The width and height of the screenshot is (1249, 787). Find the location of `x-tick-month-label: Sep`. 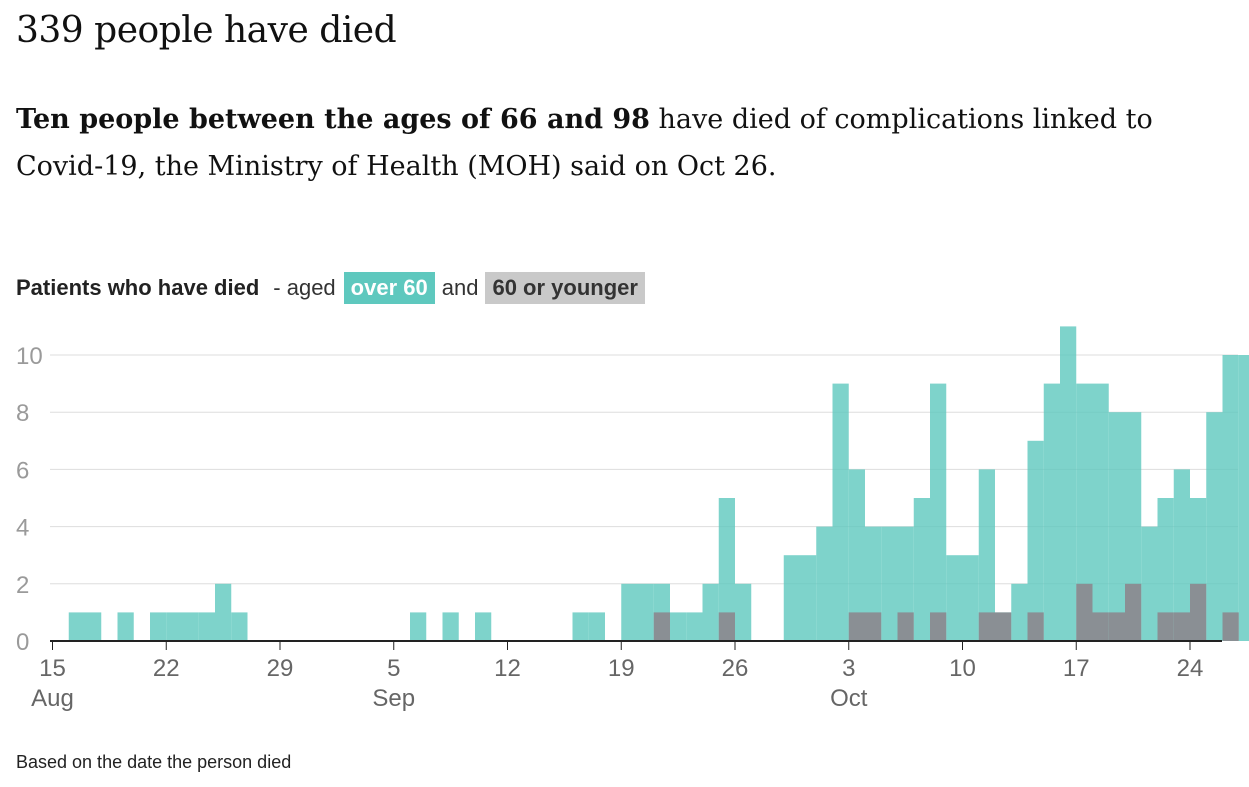

x-tick-month-label: Sep is located at coordinates (393, 698).